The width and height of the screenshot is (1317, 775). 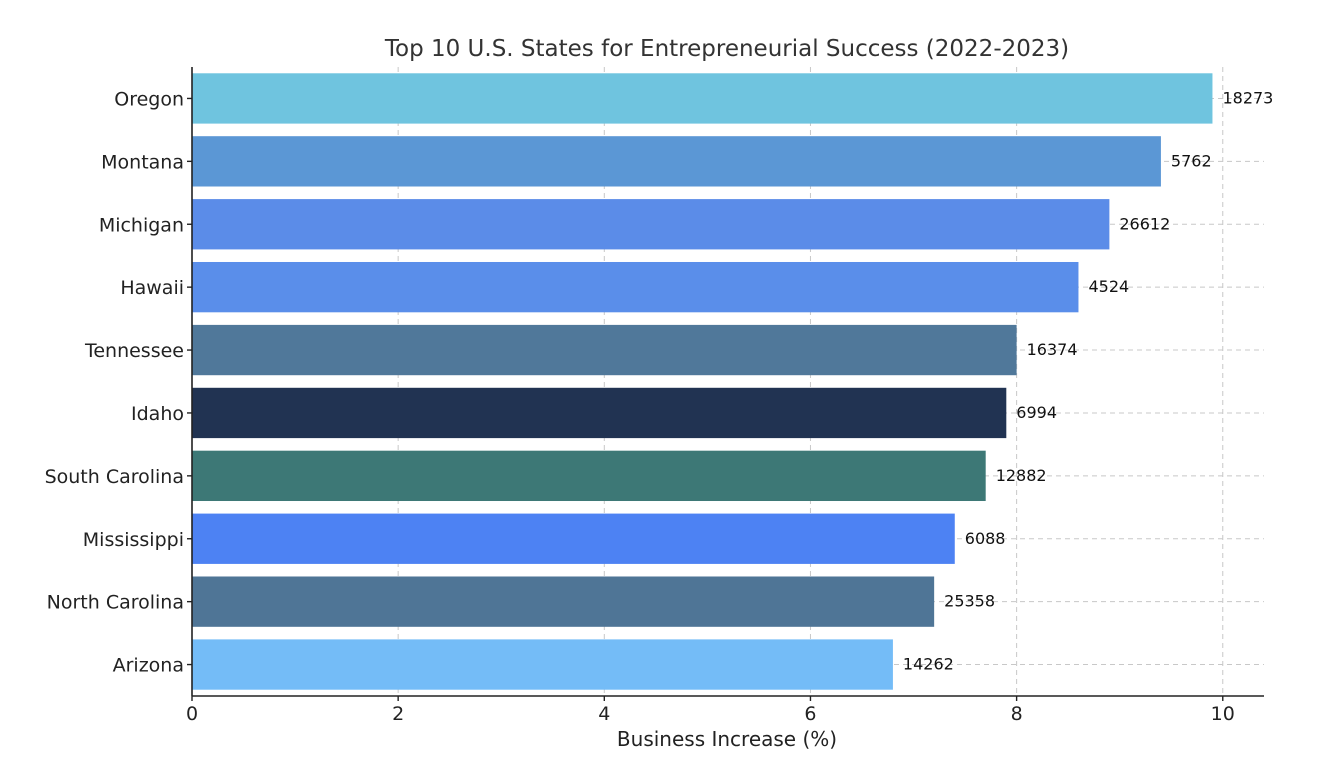 I want to click on bar-hawaii, so click(x=635, y=287).